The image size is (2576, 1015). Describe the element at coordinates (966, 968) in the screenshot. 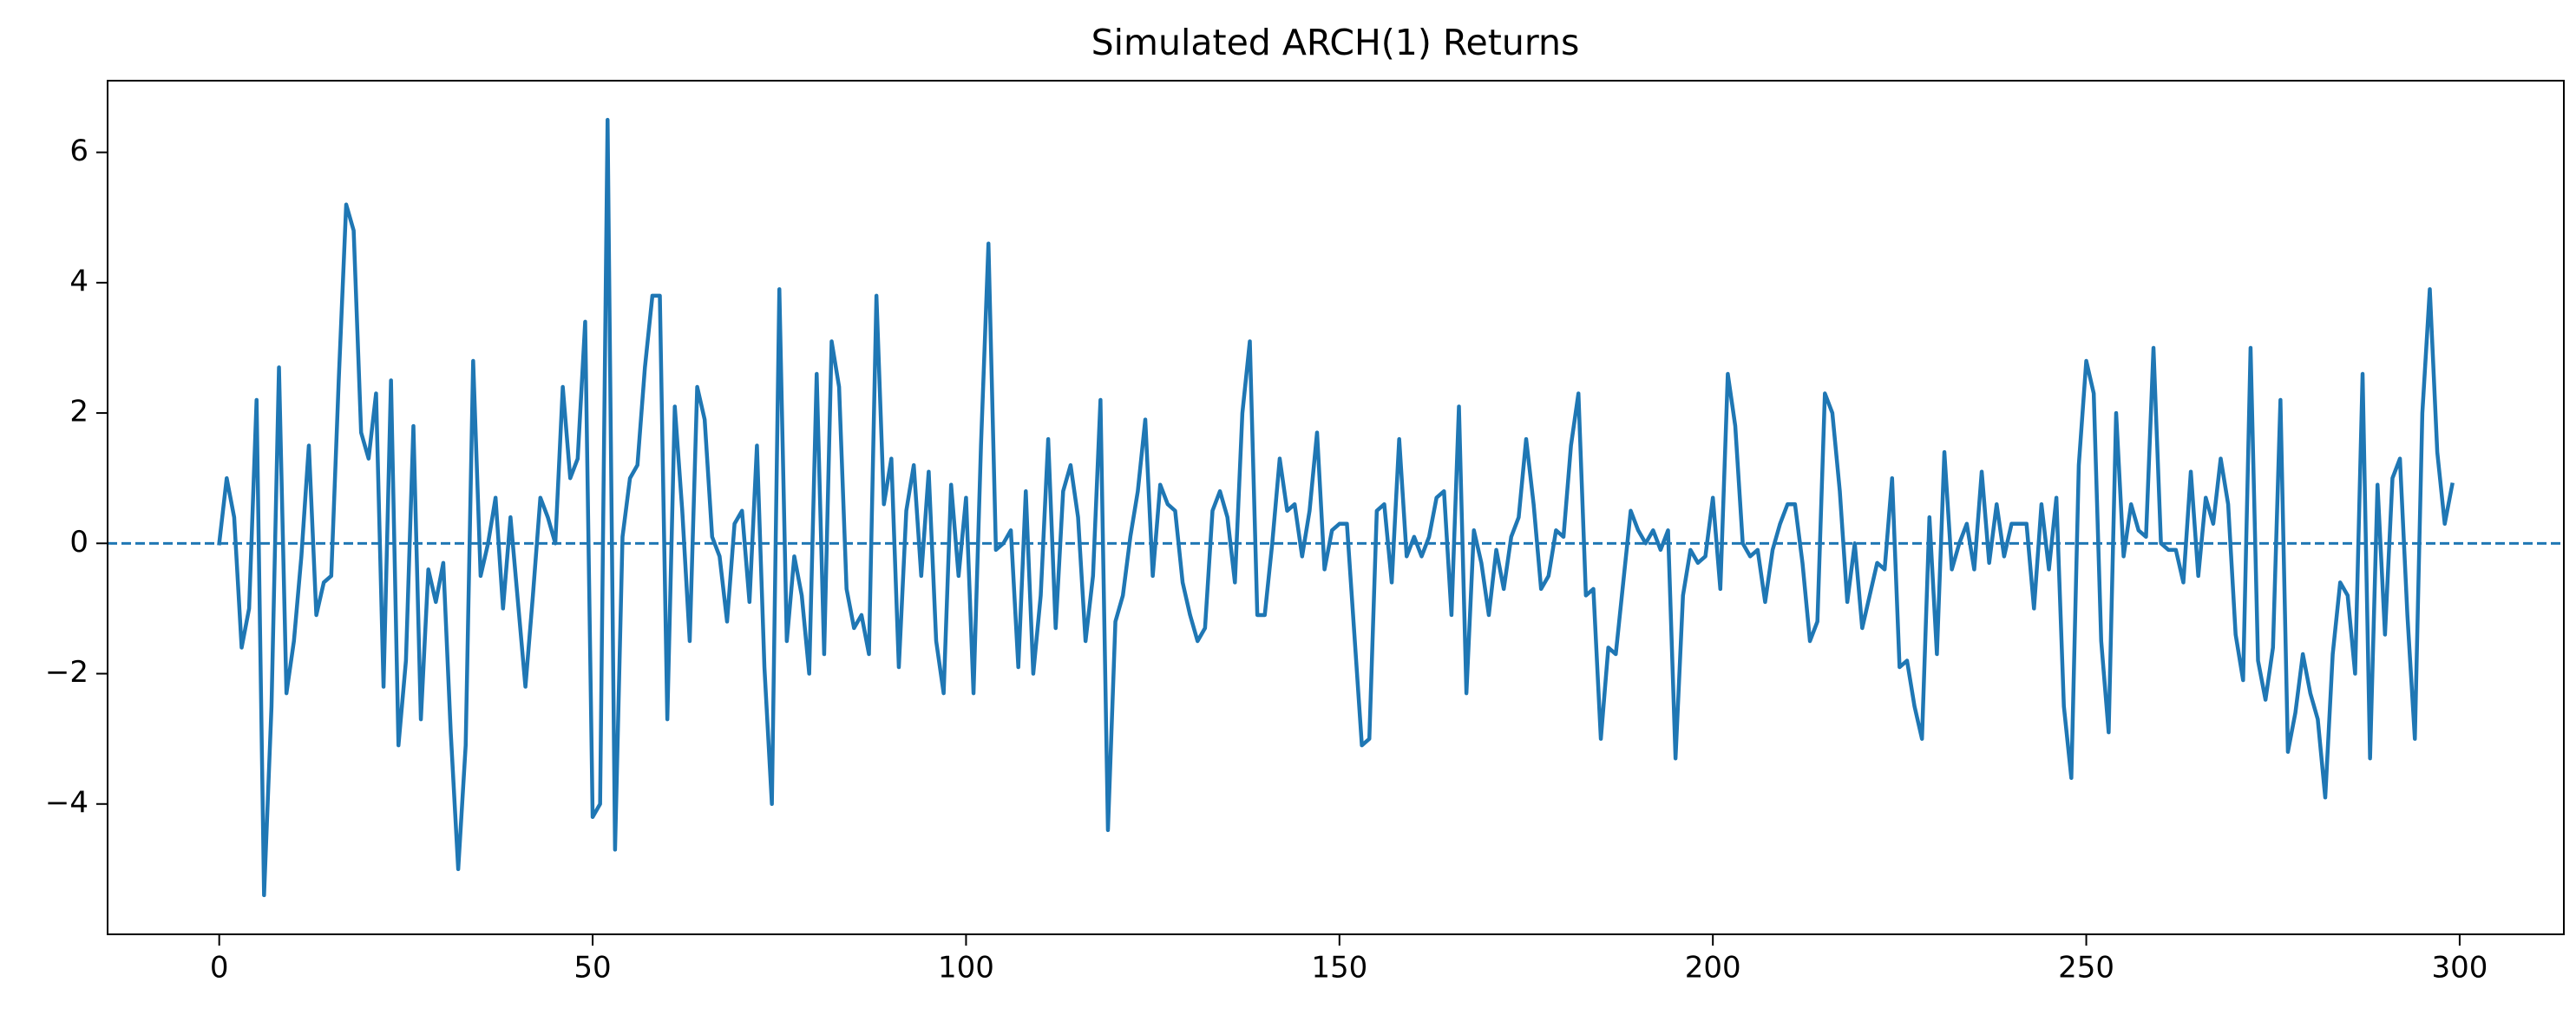

I see `x-tick-label: 100` at that location.